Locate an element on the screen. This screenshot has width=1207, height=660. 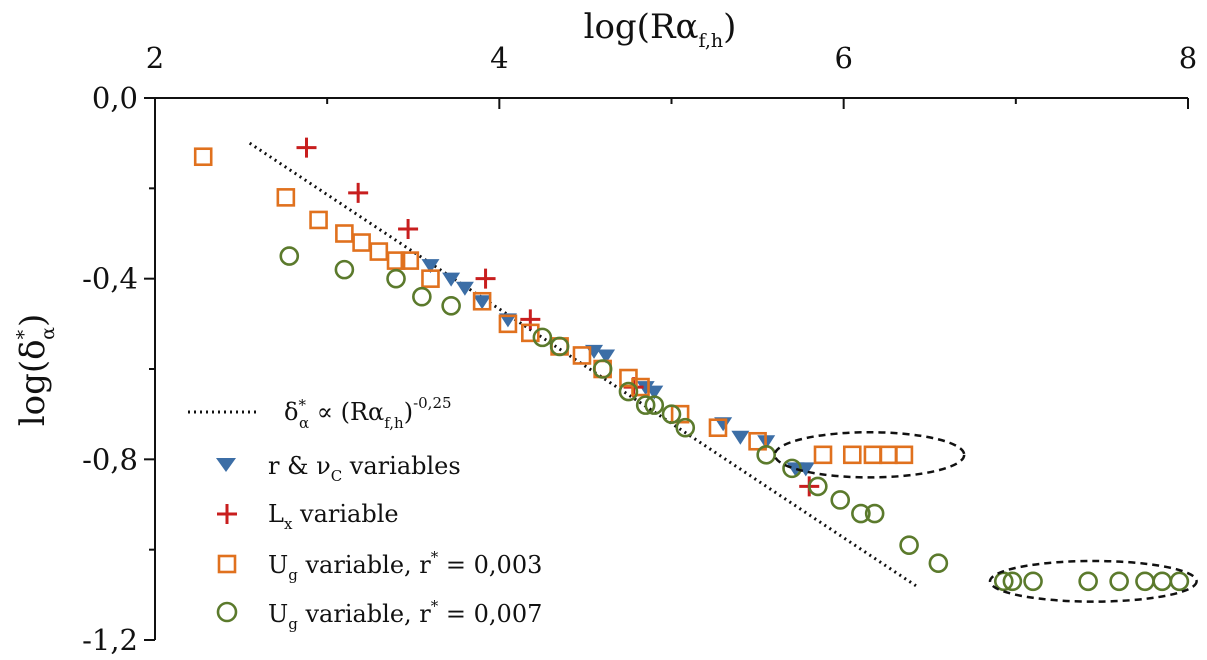
legend-fit-label: δ* α ∝ (Rαf,h)-0,25 is located at coordinates (368, 413).